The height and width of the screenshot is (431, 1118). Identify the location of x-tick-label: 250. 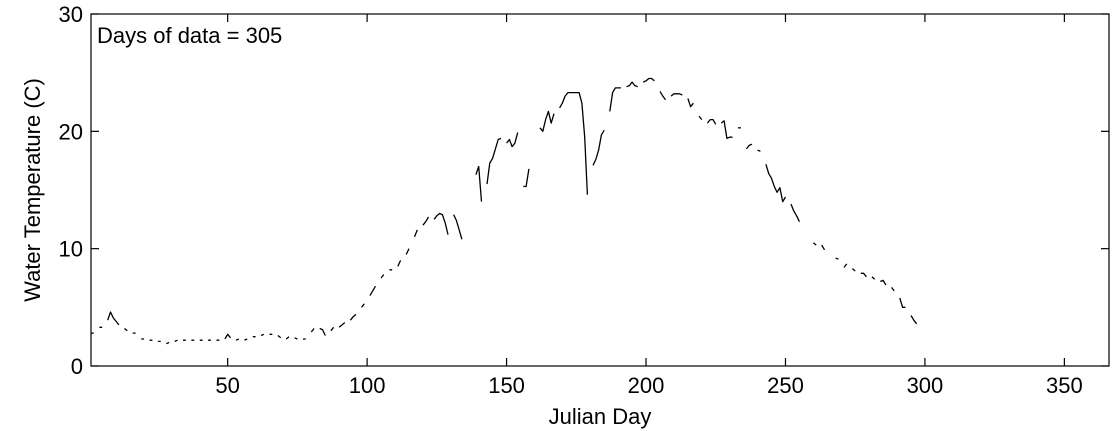
(785, 385).